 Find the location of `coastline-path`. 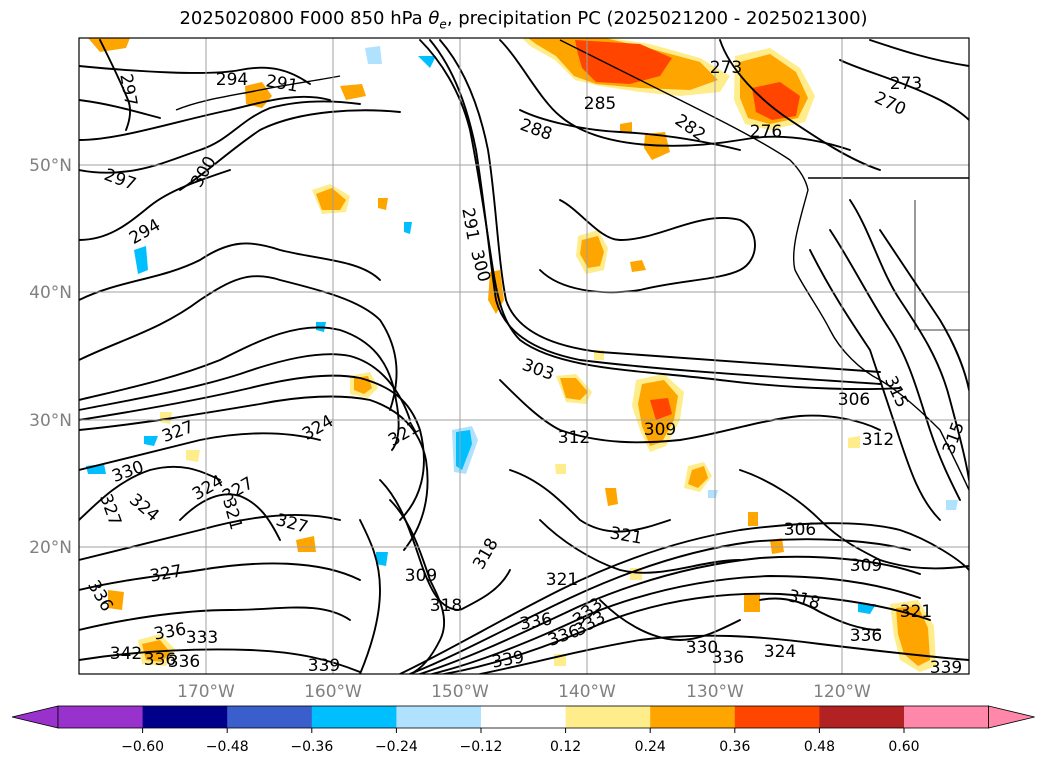

coastline-path is located at coordinates (258, 93).